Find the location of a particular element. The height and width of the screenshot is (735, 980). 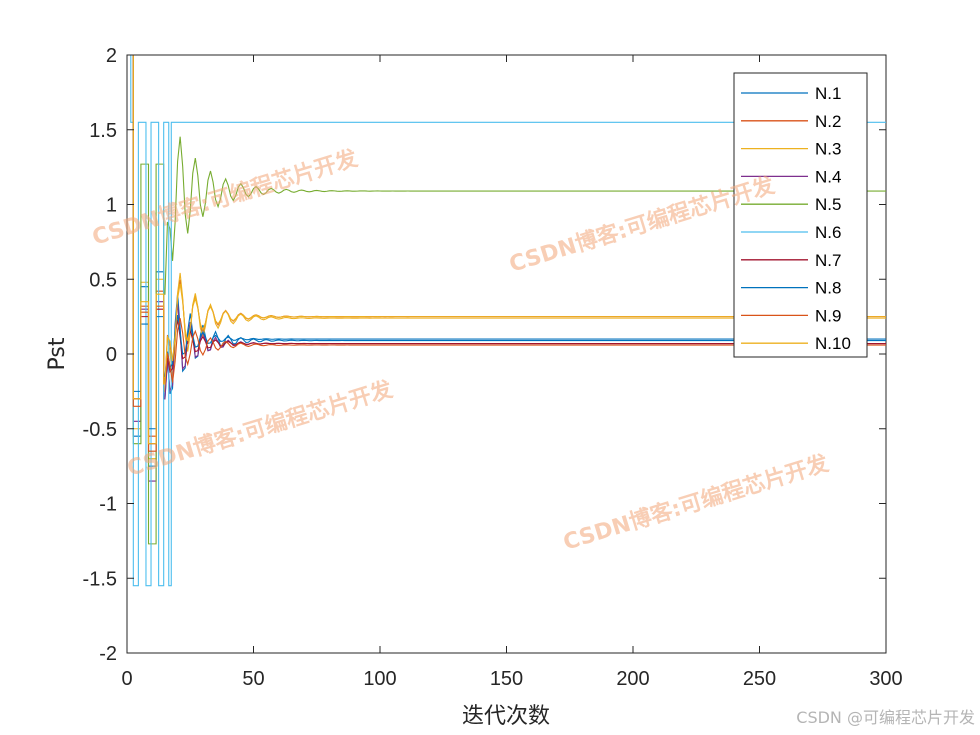

y-tick-label: 2 is located at coordinates (111, 56).